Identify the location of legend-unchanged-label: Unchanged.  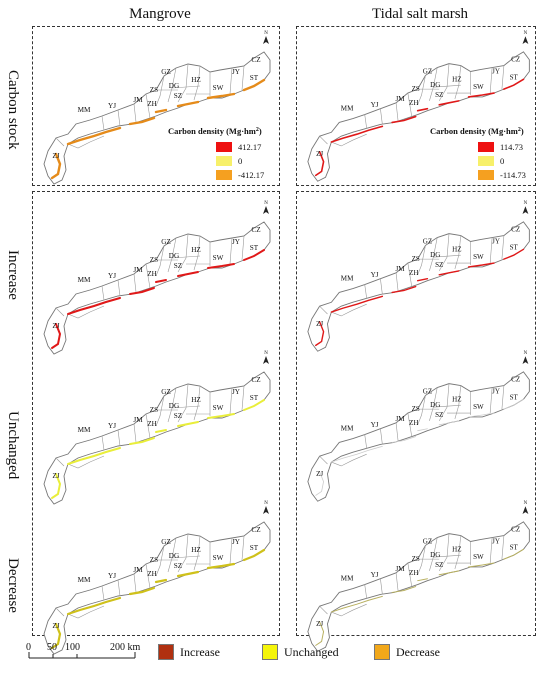
(311, 651).